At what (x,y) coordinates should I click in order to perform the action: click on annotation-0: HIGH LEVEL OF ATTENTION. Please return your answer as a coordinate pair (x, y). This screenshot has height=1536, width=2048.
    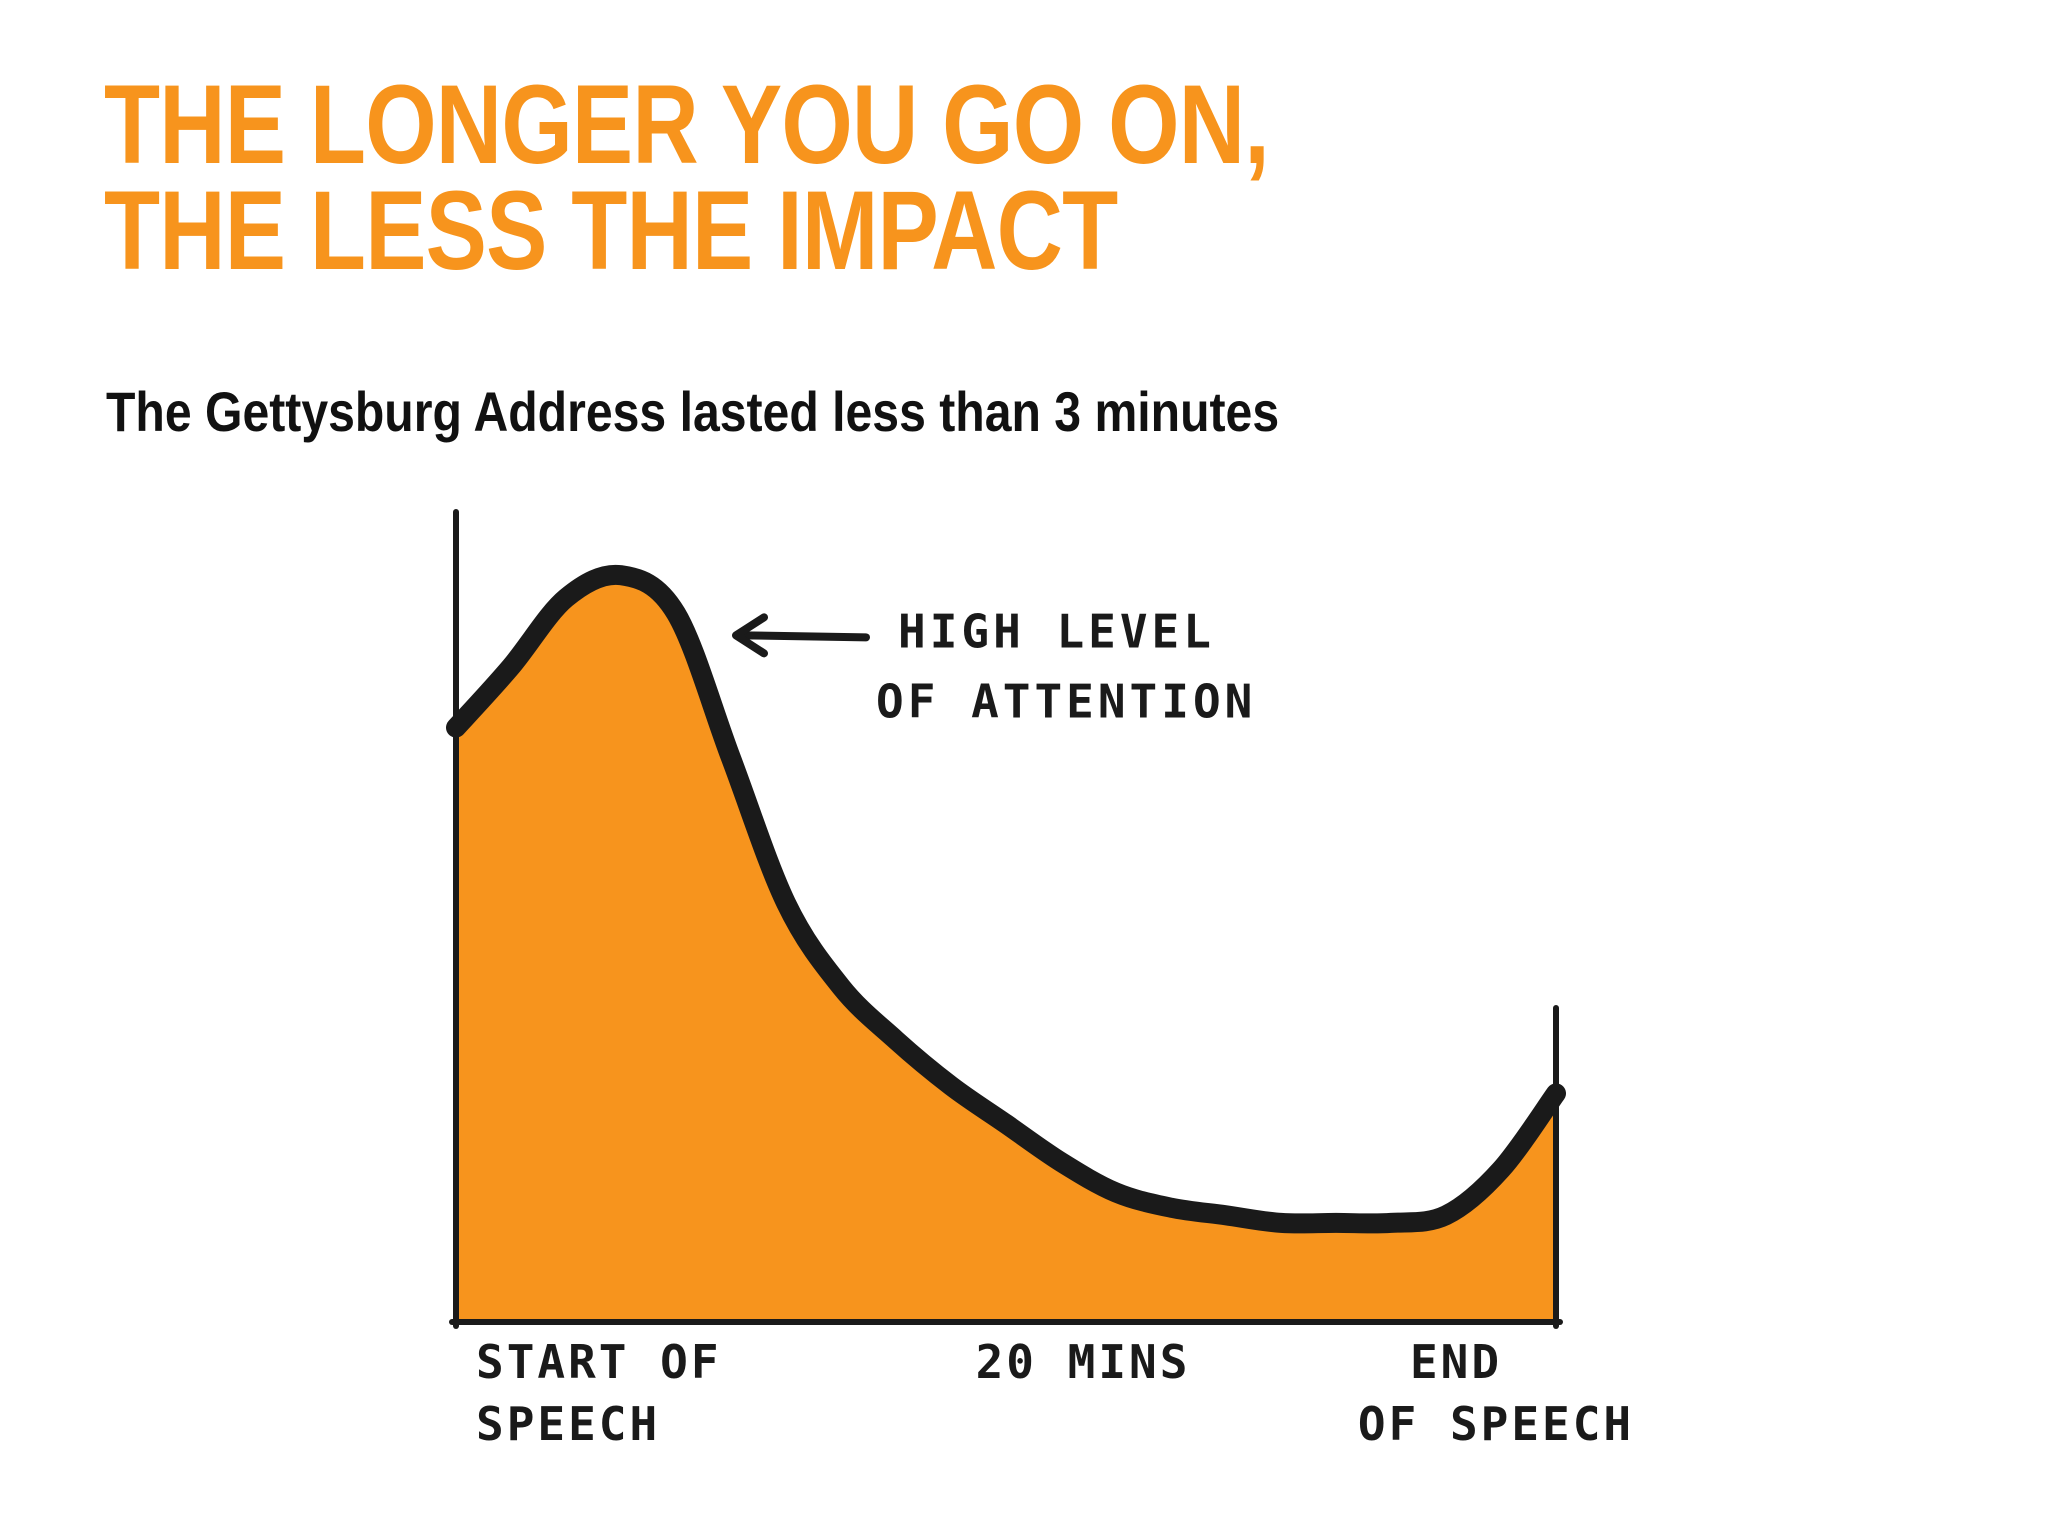
    Looking at the image, I should click on (994, 666).